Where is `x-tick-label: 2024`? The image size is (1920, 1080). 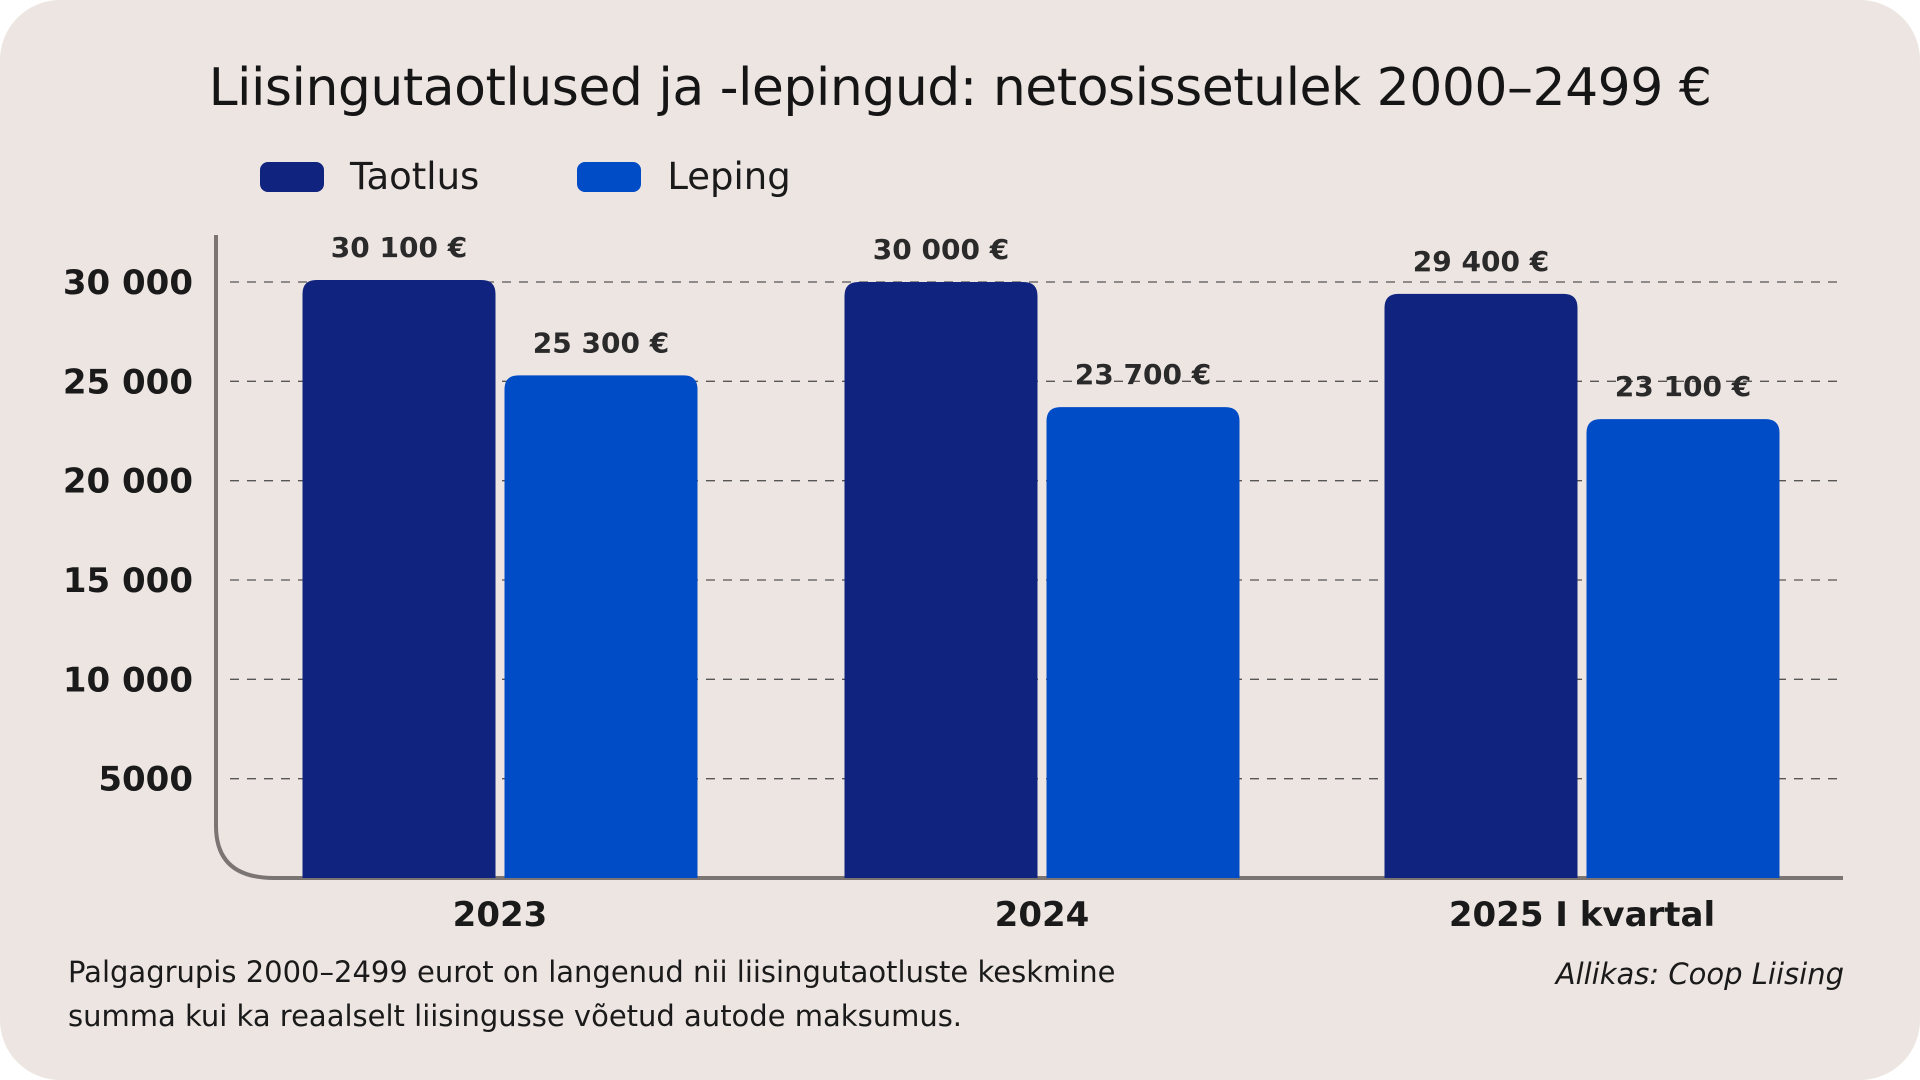
x-tick-label: 2024 is located at coordinates (1042, 915).